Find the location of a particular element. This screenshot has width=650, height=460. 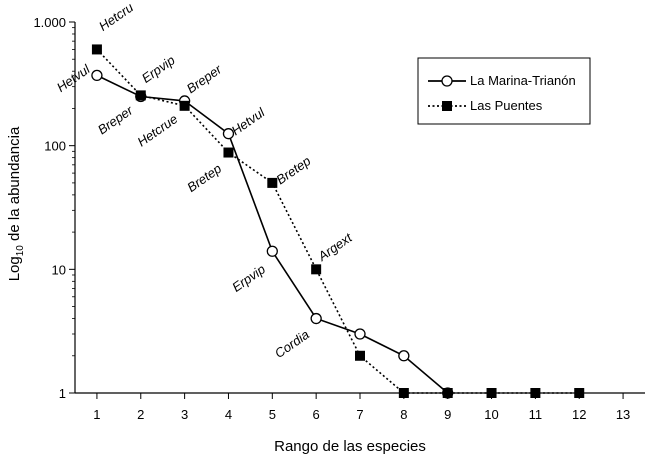

y-ticks: 1 10 100 1.000 is located at coordinates (54, 208).